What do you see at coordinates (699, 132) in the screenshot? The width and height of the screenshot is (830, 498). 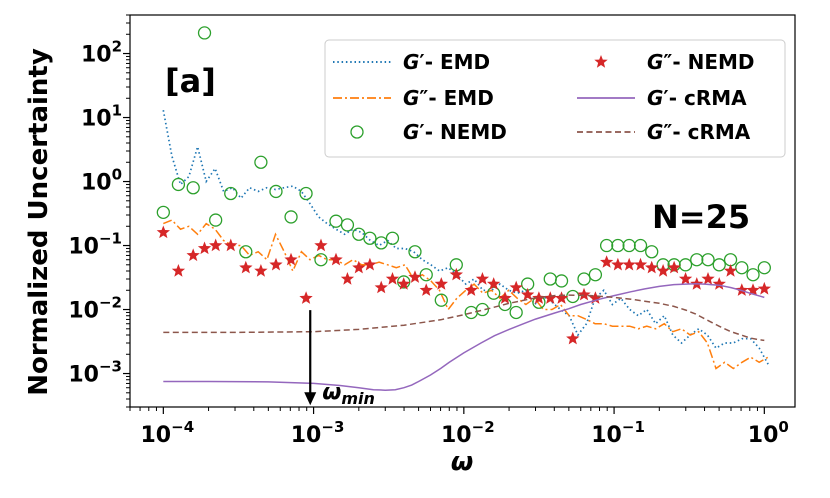 I see `legend-label: G″- cRMA` at bounding box center [699, 132].